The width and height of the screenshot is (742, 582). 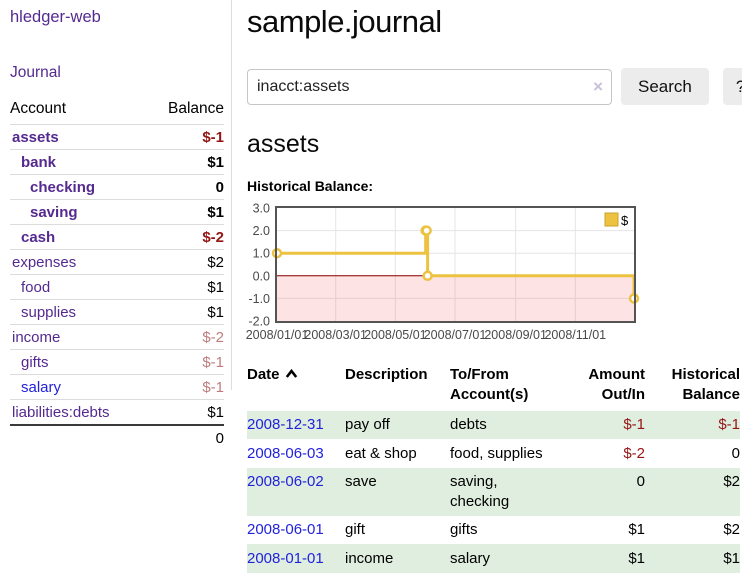 What do you see at coordinates (395, 335) in the screenshot?
I see `svg-text: 2008/05/01` at bounding box center [395, 335].